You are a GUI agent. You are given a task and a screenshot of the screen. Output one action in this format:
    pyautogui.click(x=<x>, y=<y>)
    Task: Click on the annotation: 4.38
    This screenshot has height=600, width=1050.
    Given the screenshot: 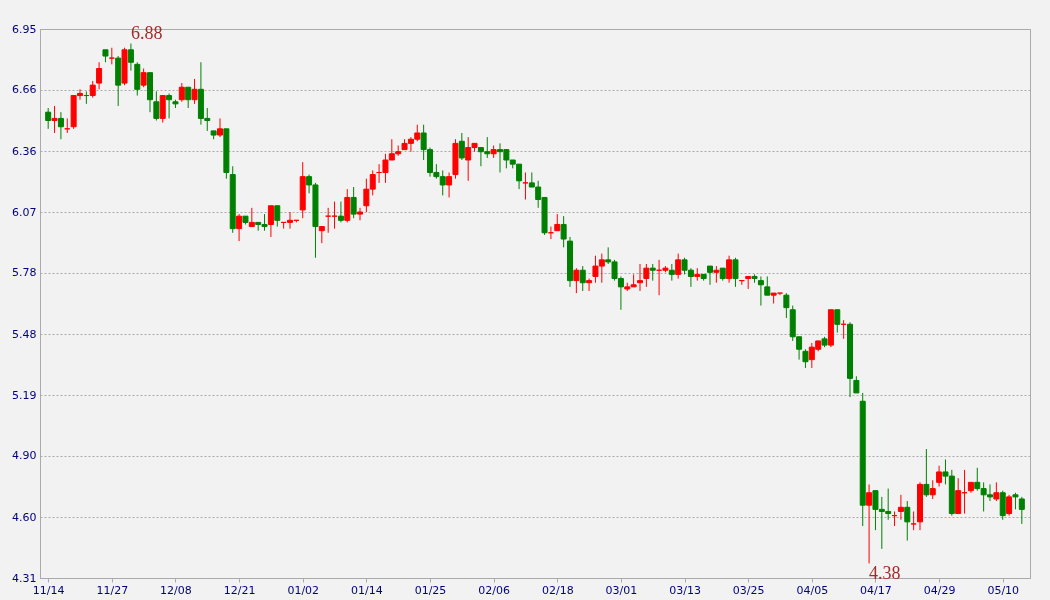 What is the action you would take?
    pyautogui.click(x=885, y=573)
    